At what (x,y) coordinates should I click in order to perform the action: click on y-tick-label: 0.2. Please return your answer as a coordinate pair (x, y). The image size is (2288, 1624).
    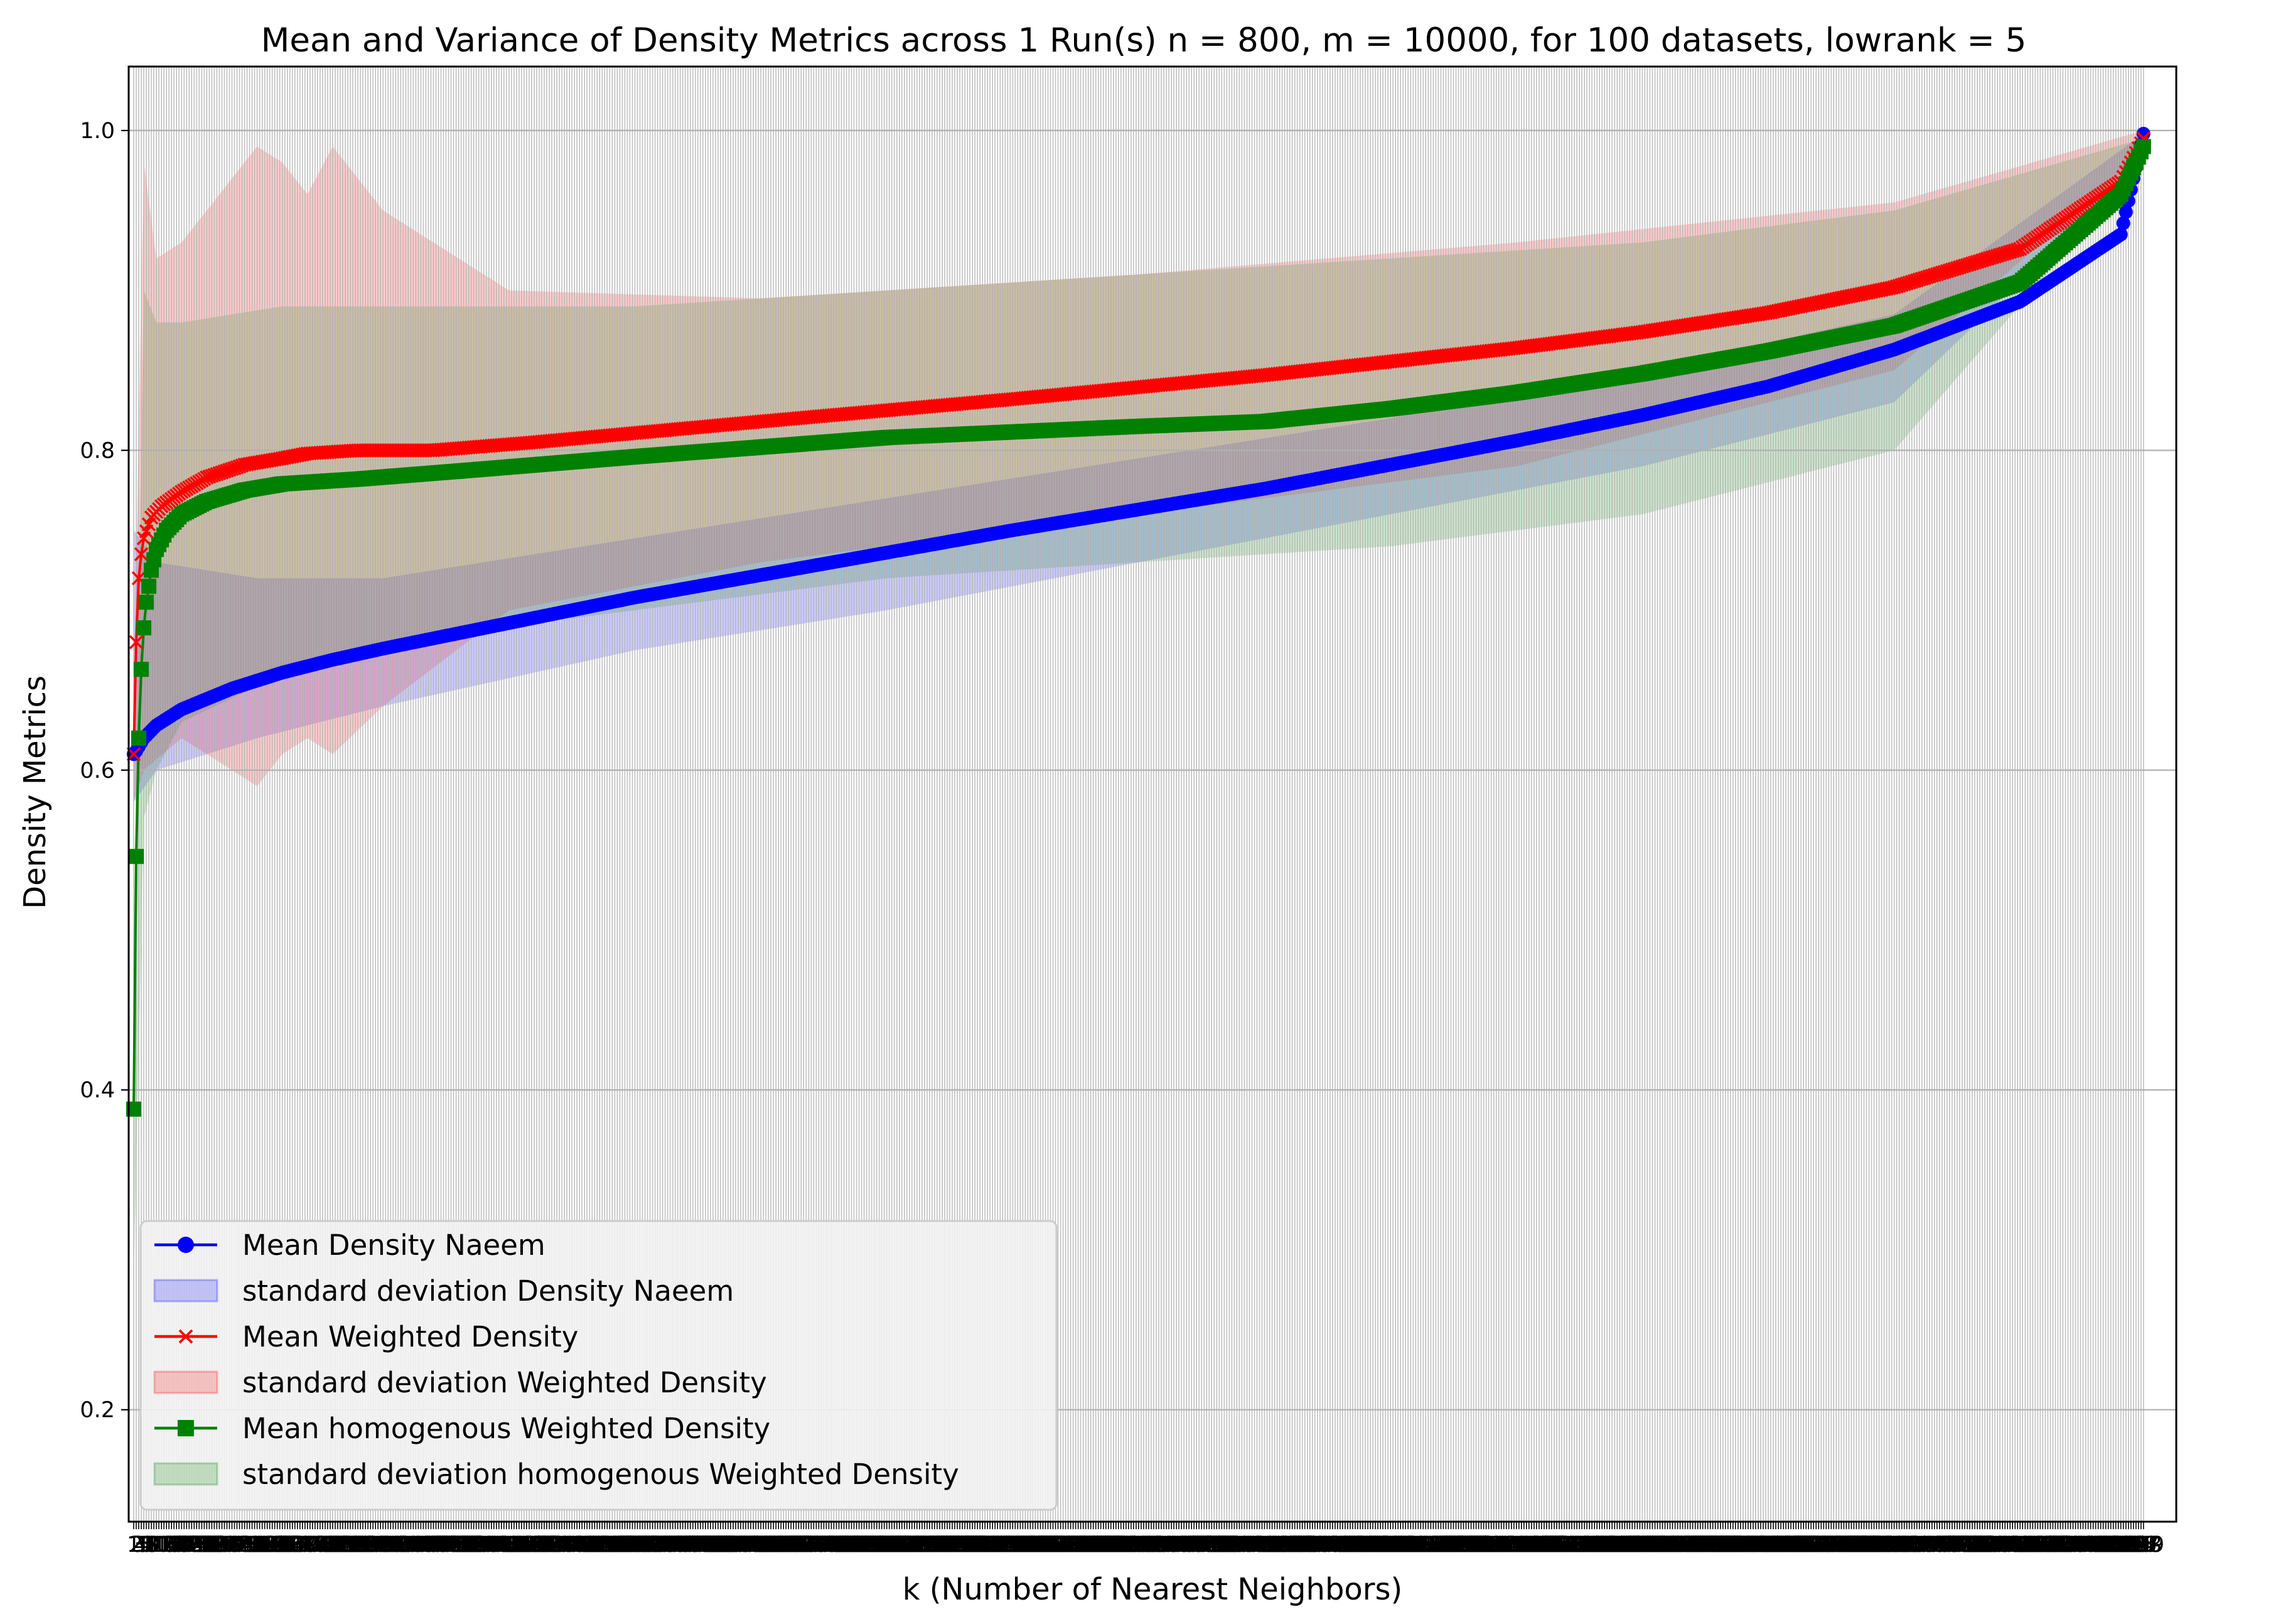
    Looking at the image, I should click on (97, 1410).